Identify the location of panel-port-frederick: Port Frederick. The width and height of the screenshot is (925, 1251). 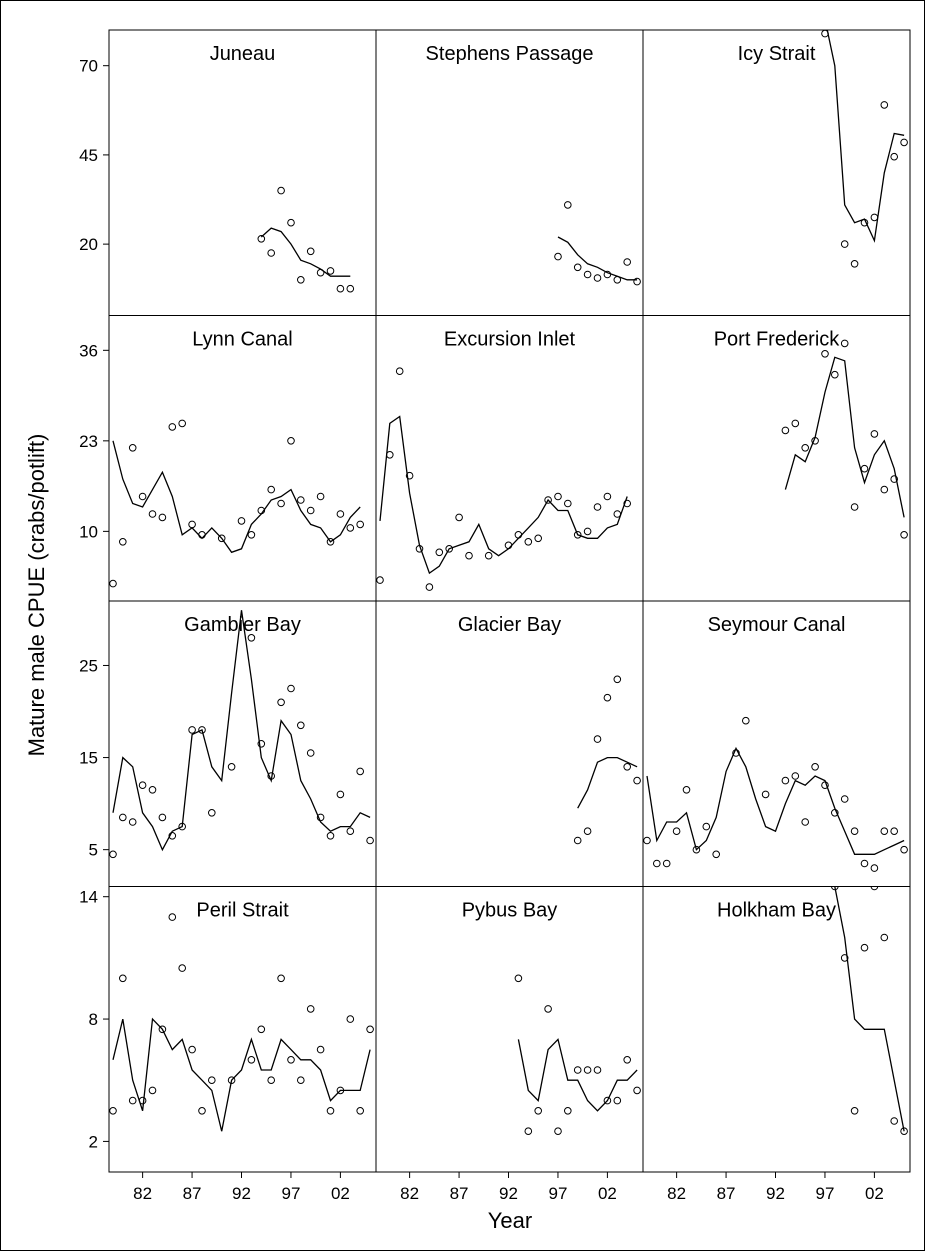
(776, 458).